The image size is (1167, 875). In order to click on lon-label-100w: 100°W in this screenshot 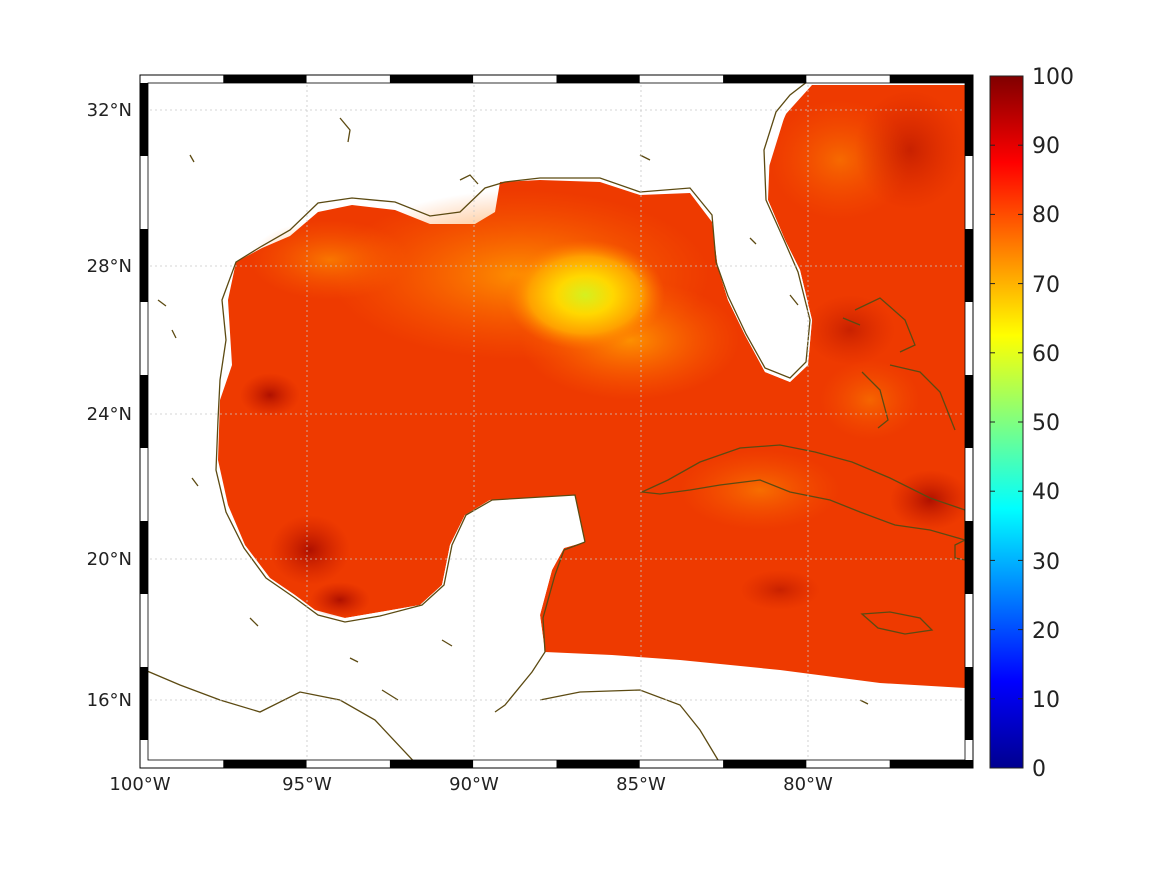, I will do `click(139, 784)`.